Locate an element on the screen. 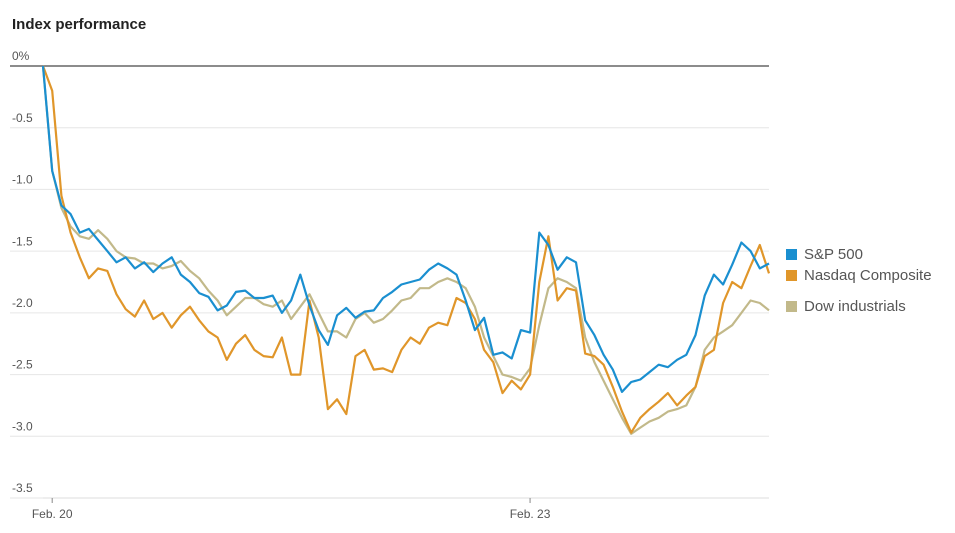 This screenshot has width=955, height=533. y-tick-label: -1.5 is located at coordinates (22, 241).